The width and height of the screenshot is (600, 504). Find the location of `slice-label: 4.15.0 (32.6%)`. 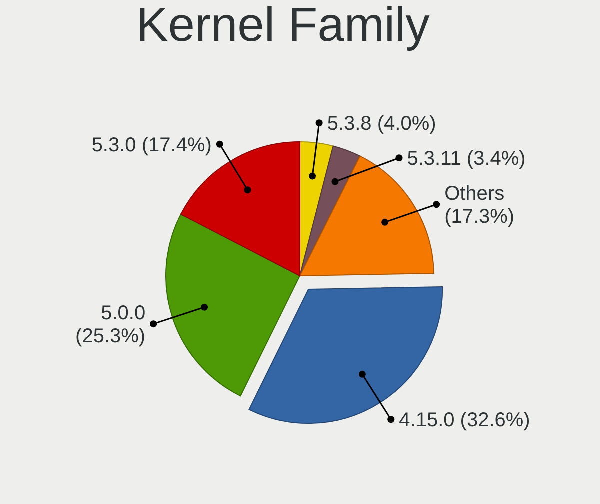

slice-label: 4.15.0 (32.6%) is located at coordinates (464, 421).